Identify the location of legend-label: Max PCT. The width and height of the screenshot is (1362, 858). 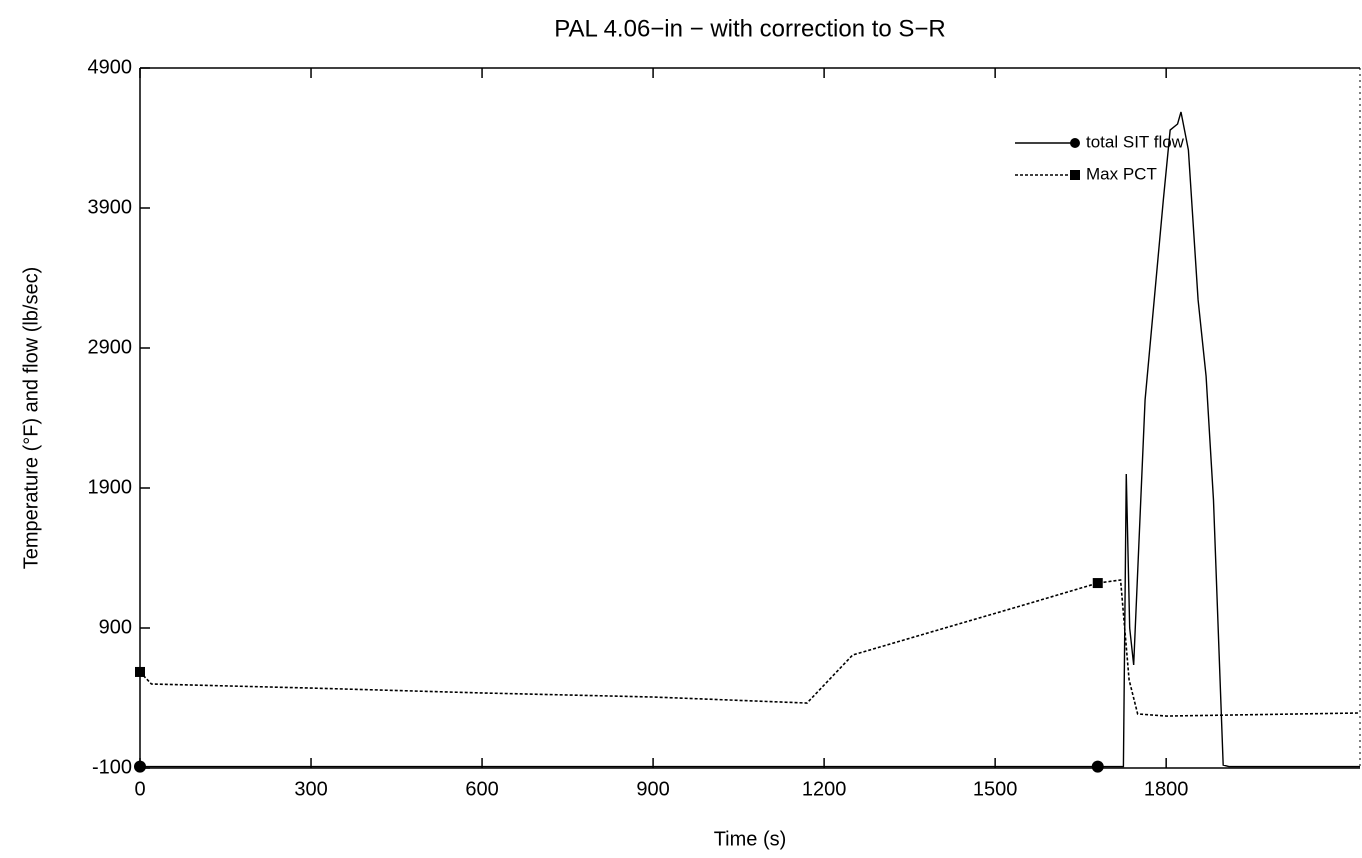
(1121, 173).